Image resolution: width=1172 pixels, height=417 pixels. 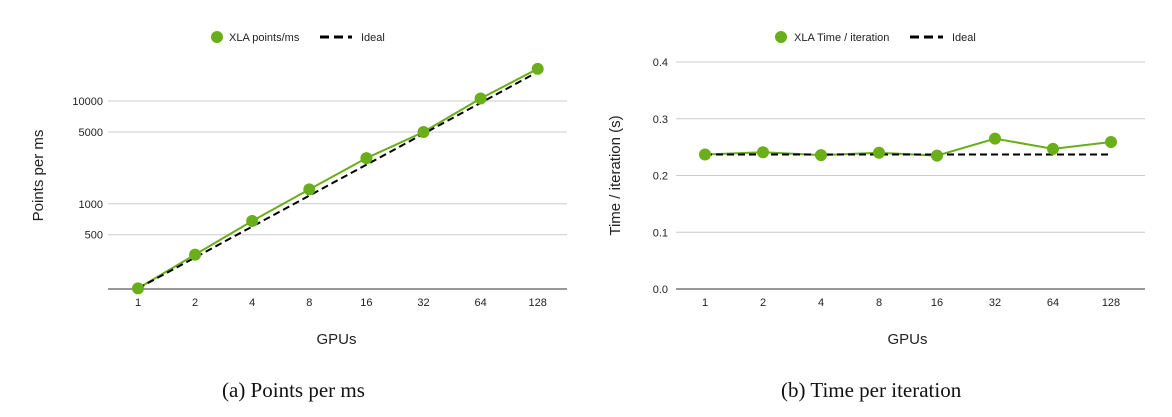 What do you see at coordinates (293, 390) in the screenshot?
I see `caption-points-per-ms: (a) Points per ms` at bounding box center [293, 390].